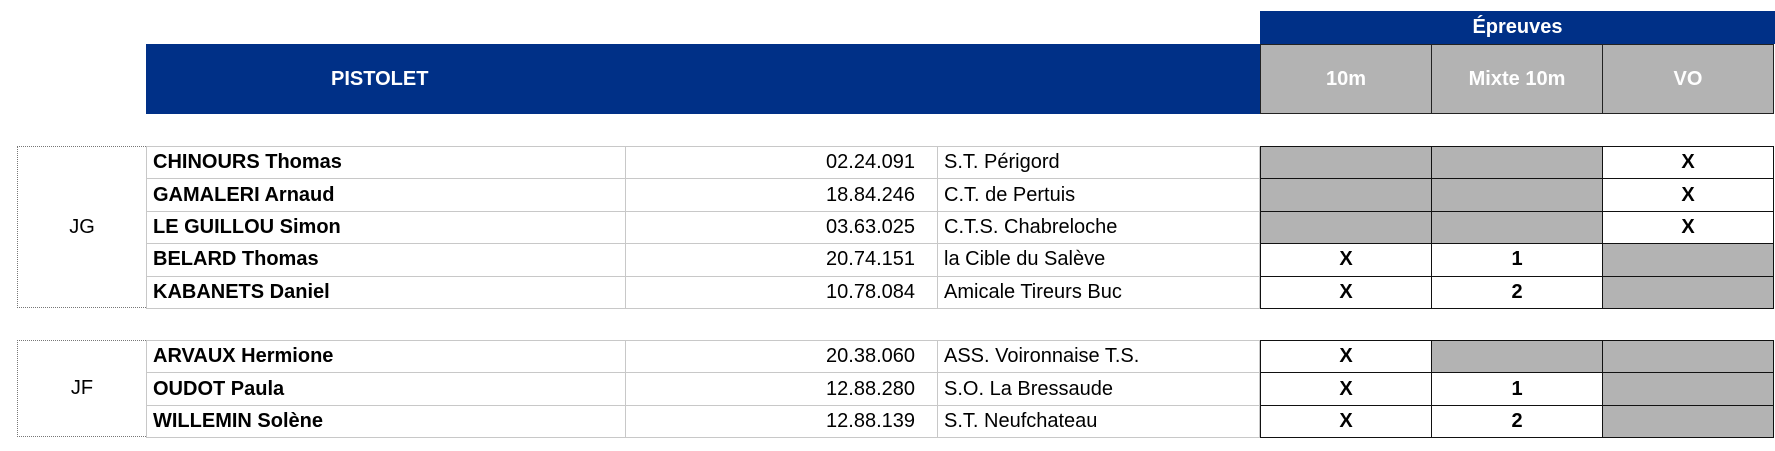 Image resolution: width=1775 pixels, height=451 pixels. What do you see at coordinates (781, 292) in the screenshot?
I see `license-number: 10.78.084` at bounding box center [781, 292].